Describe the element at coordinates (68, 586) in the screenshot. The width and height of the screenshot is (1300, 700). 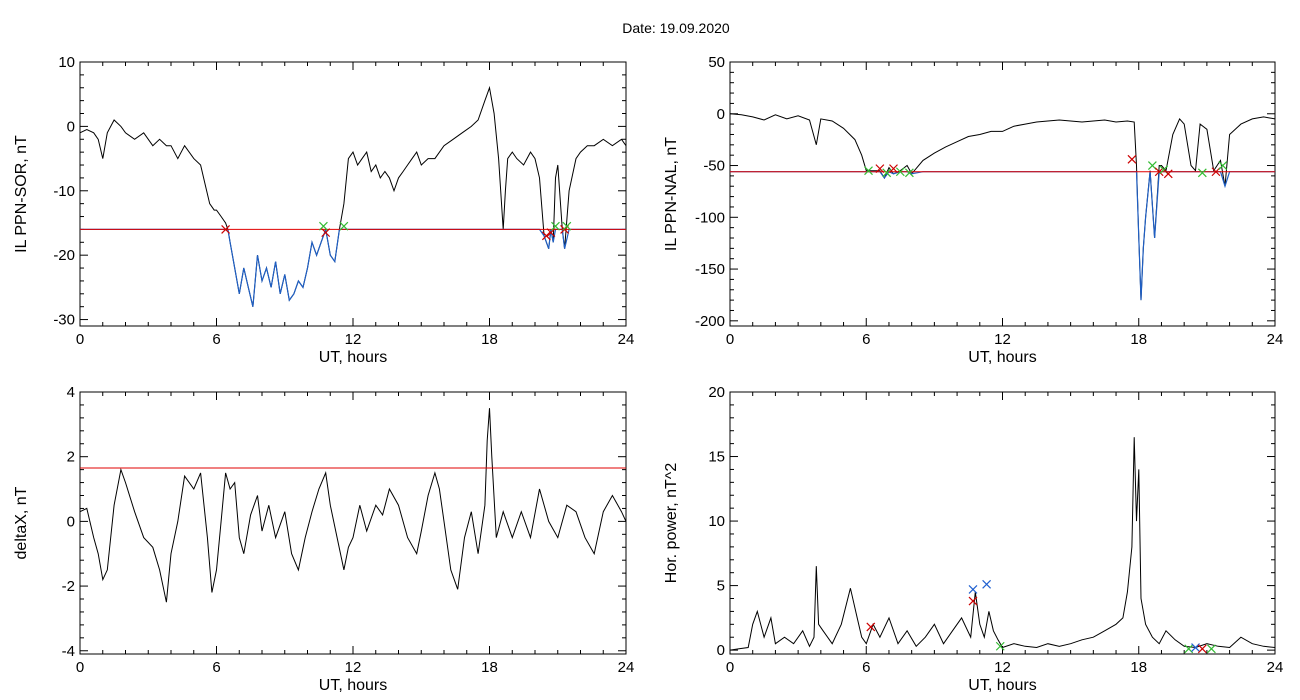
I see `y-tick-label: -2` at that location.